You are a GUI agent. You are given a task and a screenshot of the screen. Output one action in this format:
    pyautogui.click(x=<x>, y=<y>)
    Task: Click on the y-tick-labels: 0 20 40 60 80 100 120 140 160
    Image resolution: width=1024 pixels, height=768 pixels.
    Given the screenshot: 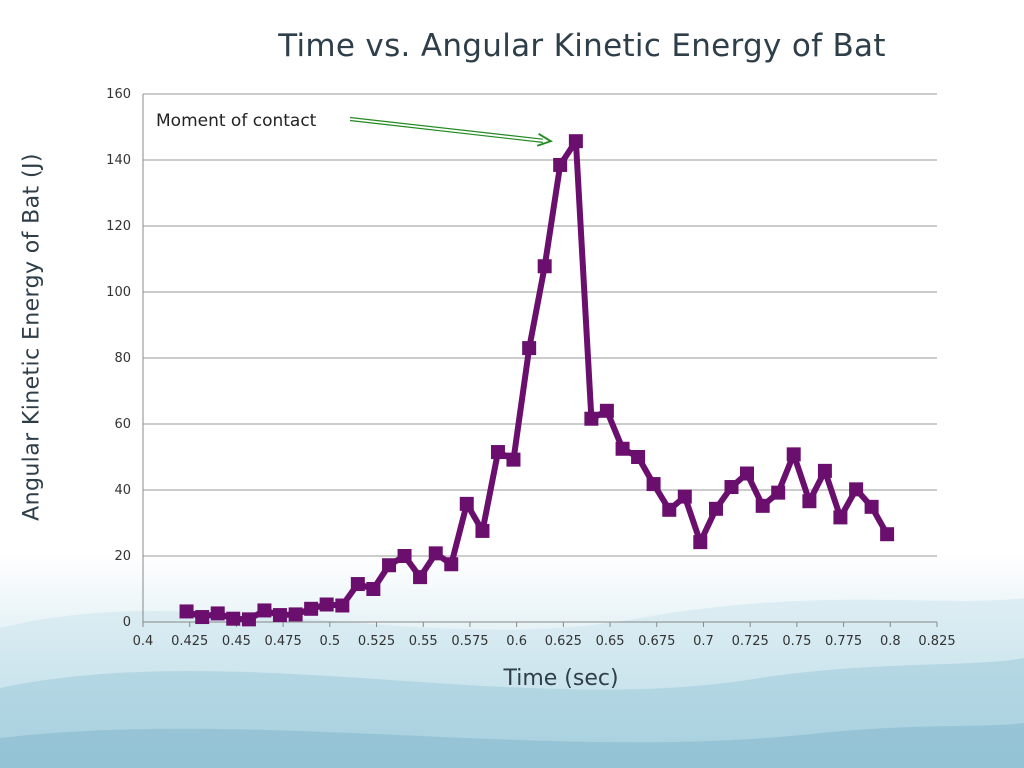 What is the action you would take?
    pyautogui.click(x=118, y=358)
    